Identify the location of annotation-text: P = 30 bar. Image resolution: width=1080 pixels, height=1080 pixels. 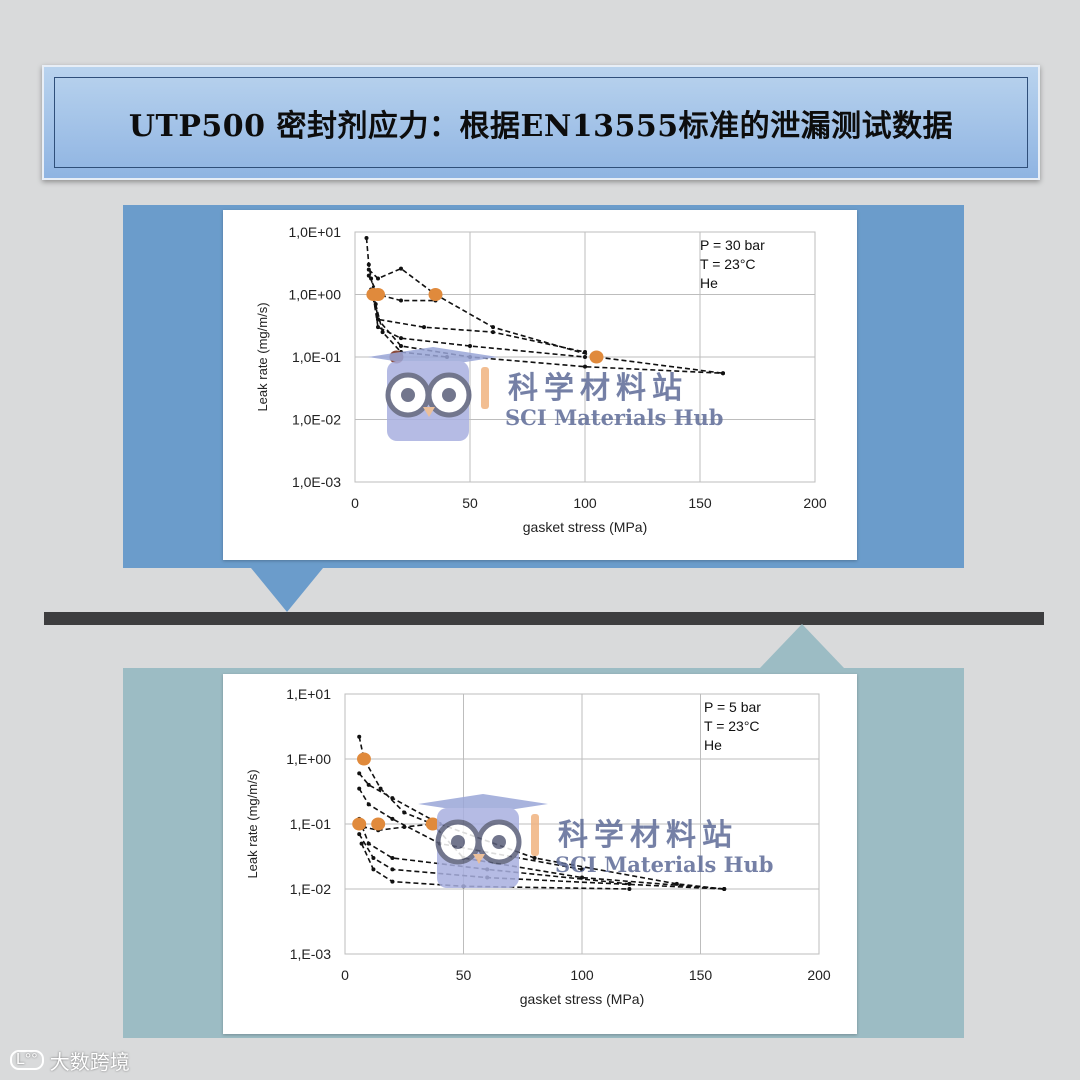
(732, 245).